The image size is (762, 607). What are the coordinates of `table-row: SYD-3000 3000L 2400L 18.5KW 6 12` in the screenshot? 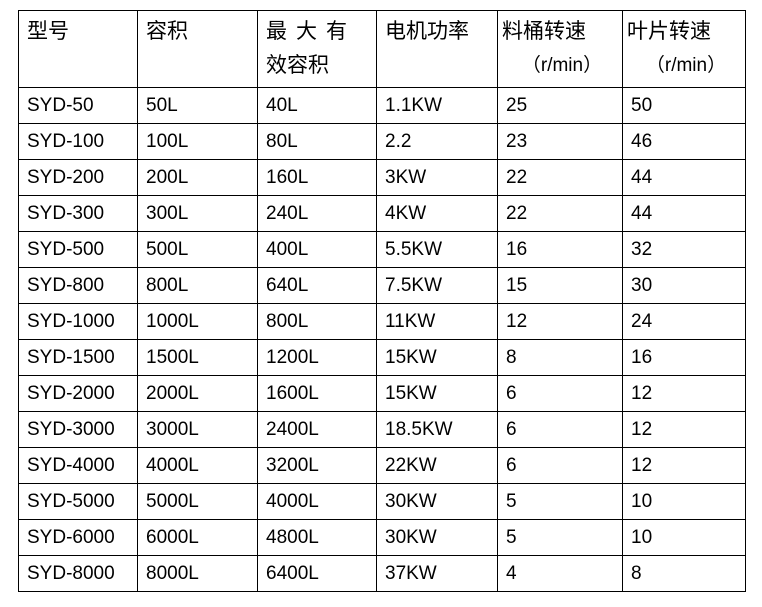 It's located at (382, 429).